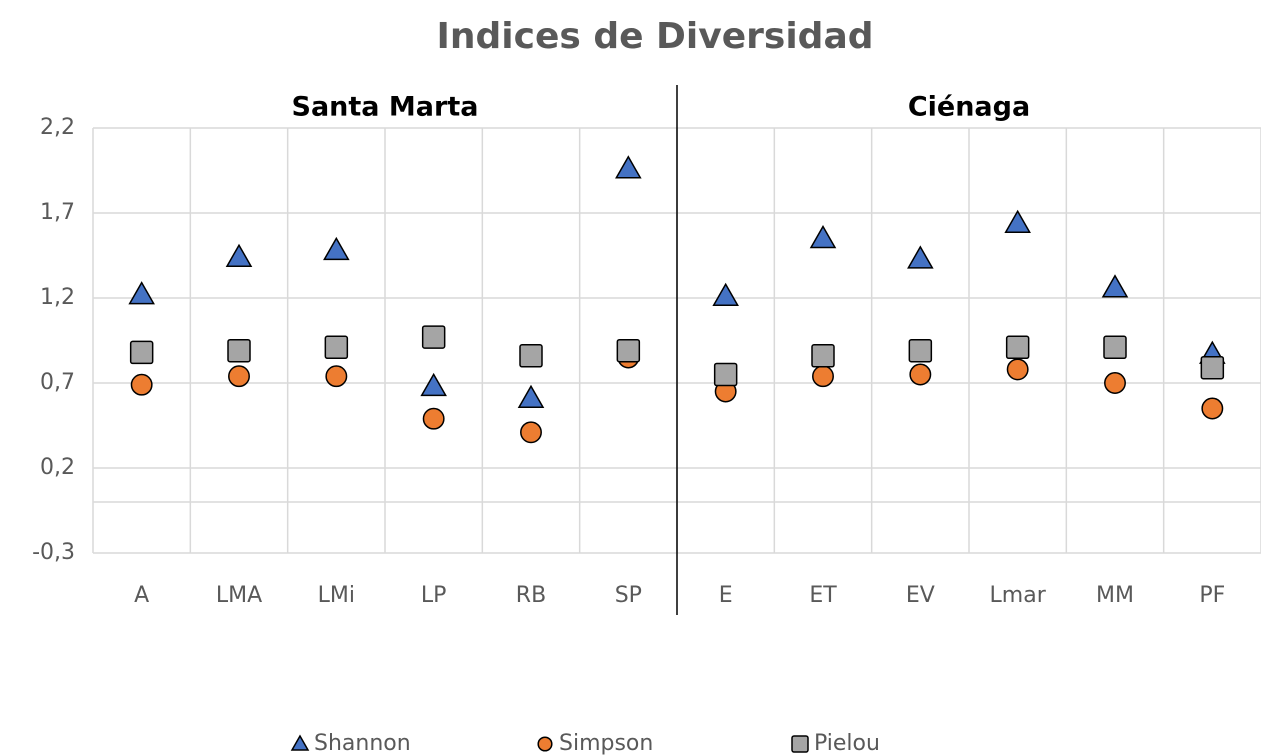 This screenshot has width=1261, height=756. Describe the element at coordinates (726, 595) in the screenshot. I see `x-tick-label: E` at that location.